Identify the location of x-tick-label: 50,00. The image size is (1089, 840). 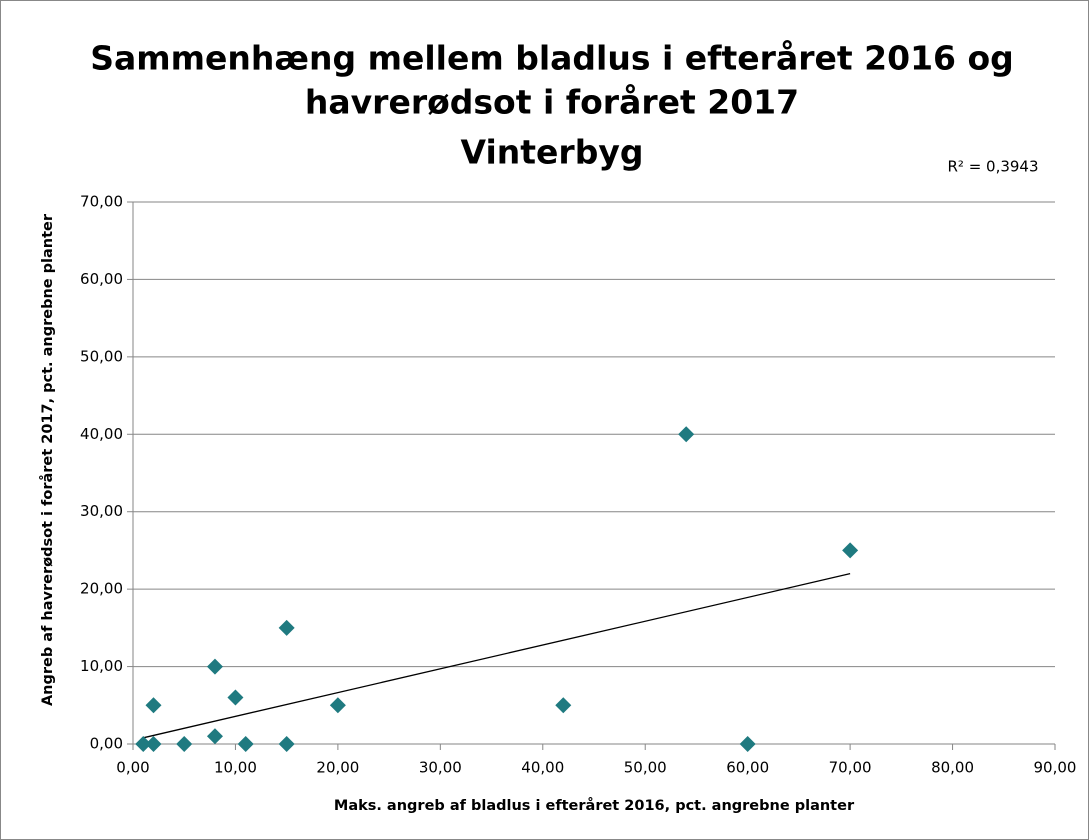
(645, 768).